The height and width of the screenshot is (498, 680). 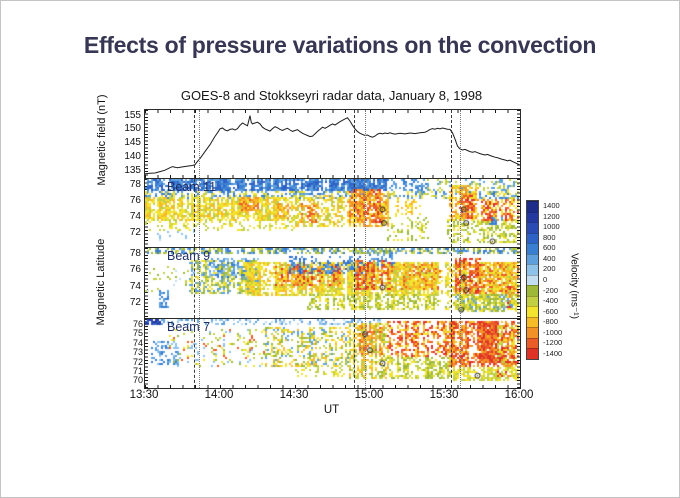 I want to click on magnetic-field-series, so click(x=332, y=145).